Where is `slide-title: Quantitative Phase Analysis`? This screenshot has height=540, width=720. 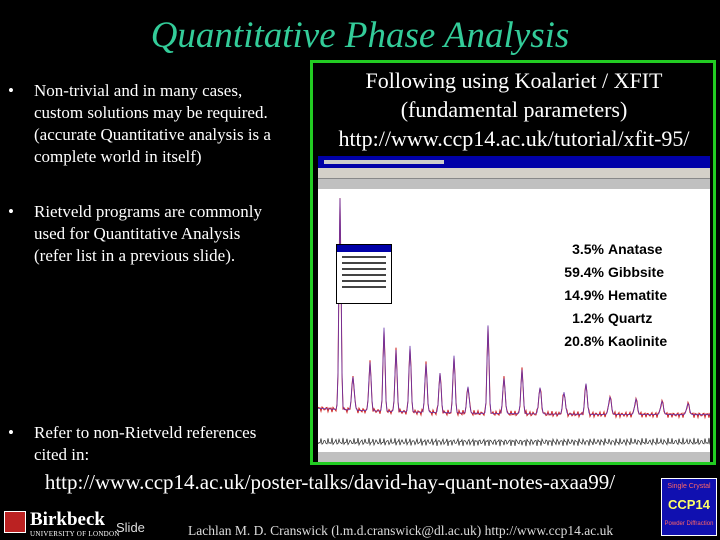
slide-title: Quantitative Phase Analysis is located at coordinates (360, 35).